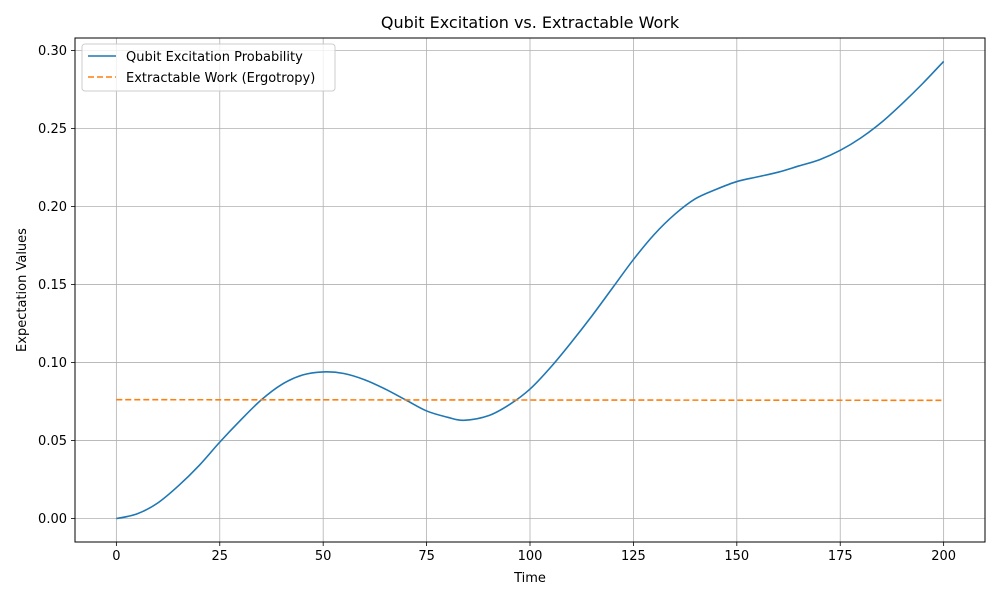 The width and height of the screenshot is (1000, 600). Describe the element at coordinates (52, 51) in the screenshot. I see `y-tick-label: 0.30` at that location.